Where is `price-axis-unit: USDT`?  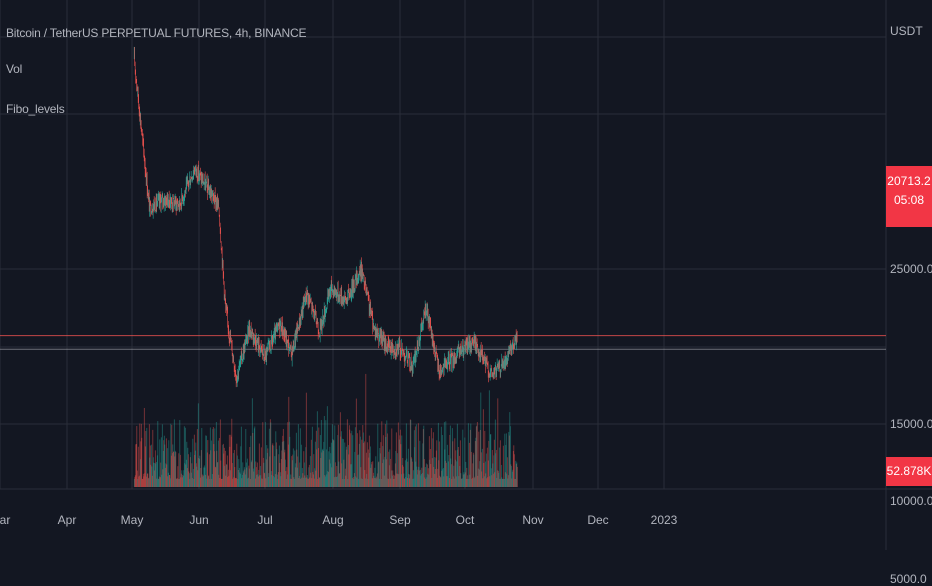
price-axis-unit: USDT is located at coordinates (906, 31).